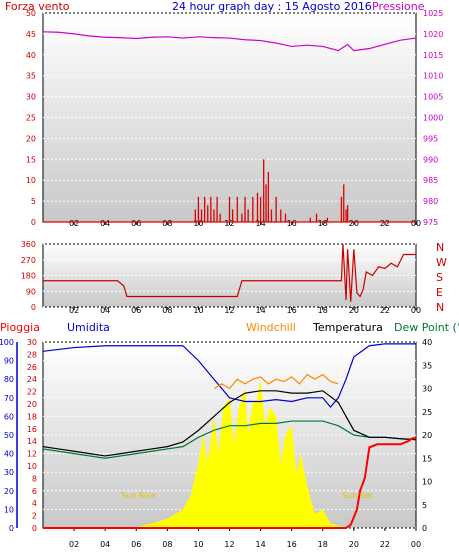 This screenshot has width=459, height=555. I want to click on wind-tick-label: 50, so click(31, 13).